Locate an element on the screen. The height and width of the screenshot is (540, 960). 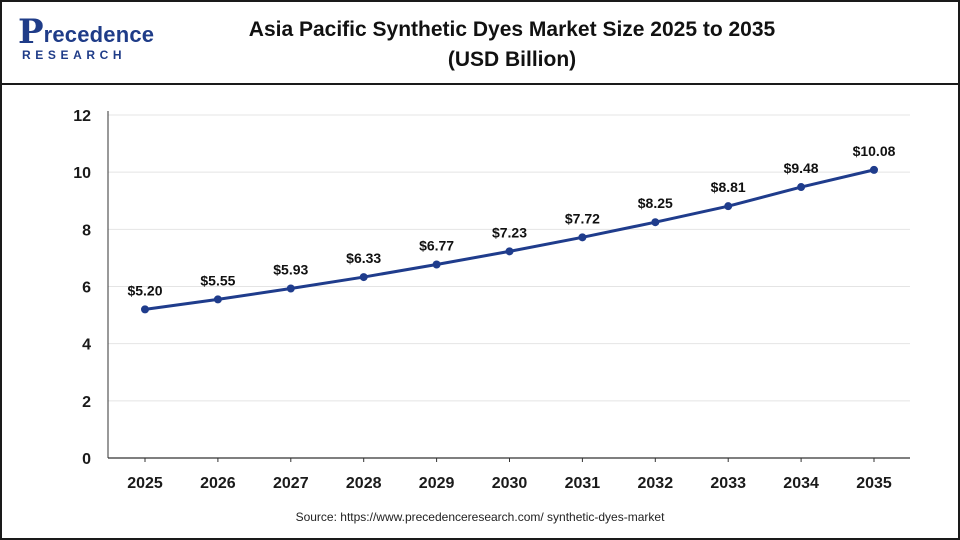
y-tick-label: 12 is located at coordinates (82, 116).